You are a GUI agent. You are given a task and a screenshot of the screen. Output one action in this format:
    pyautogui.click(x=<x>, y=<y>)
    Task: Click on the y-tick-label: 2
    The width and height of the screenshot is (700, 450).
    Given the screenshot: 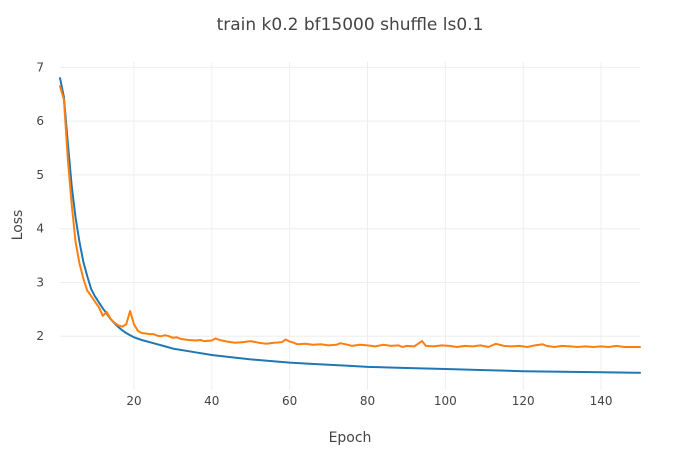 What is the action you would take?
    pyautogui.click(x=40, y=336)
    